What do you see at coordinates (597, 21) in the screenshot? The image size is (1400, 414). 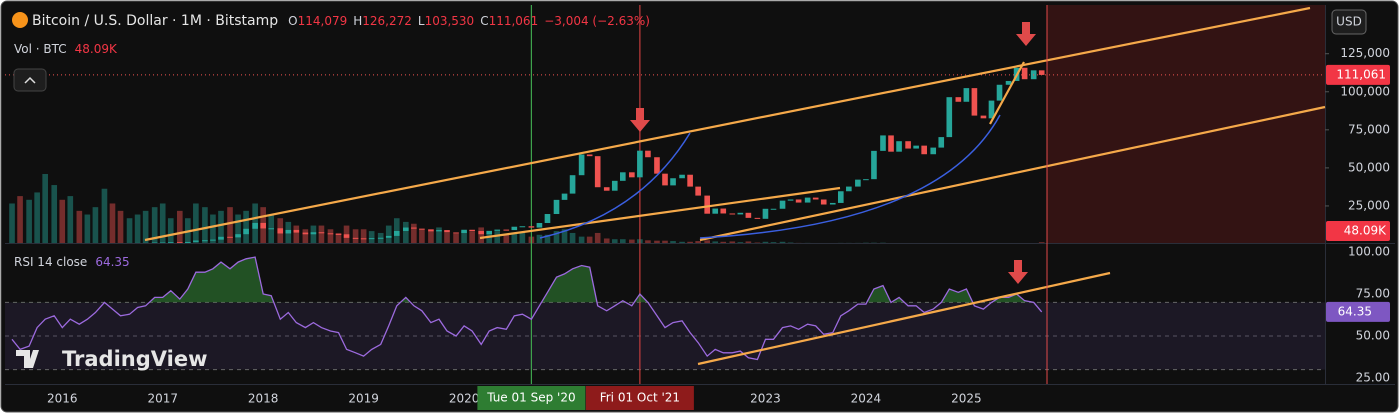 I see `change: −3,004 (−2.63%)` at bounding box center [597, 21].